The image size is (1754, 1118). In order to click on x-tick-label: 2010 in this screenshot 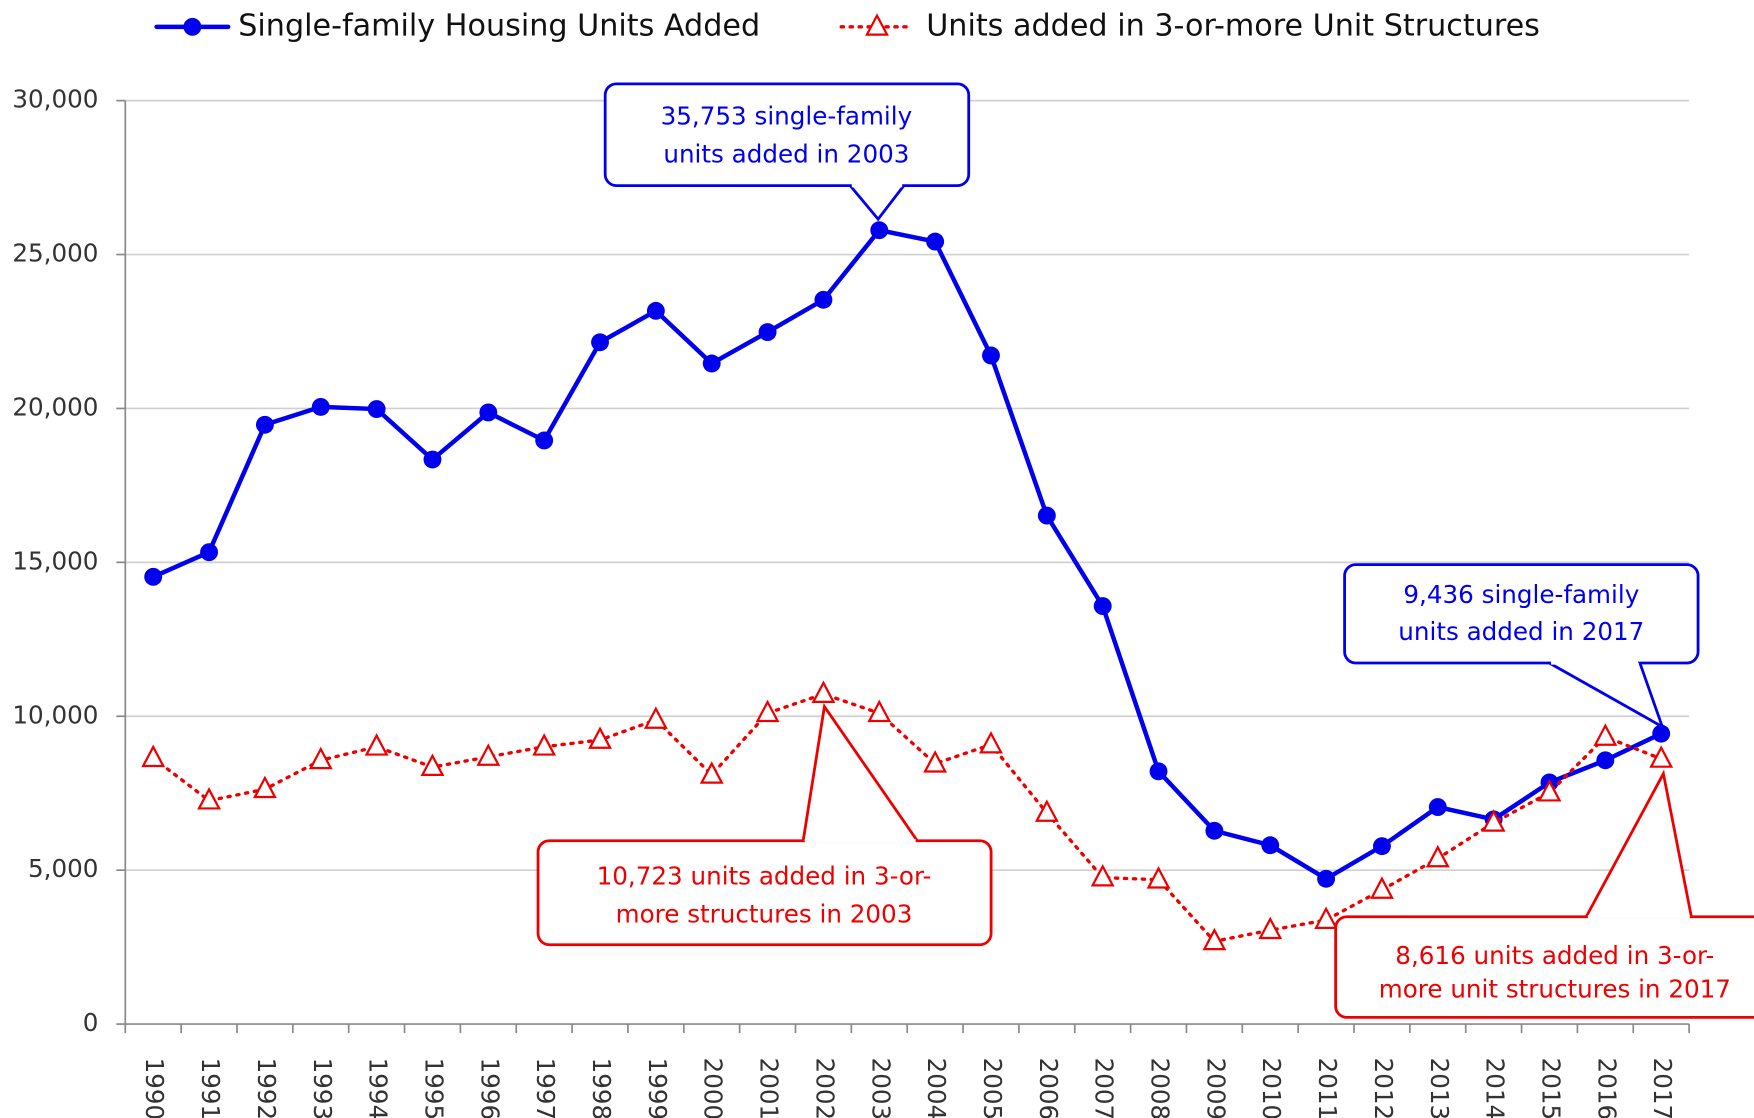, I will do `click(1271, 1088)`.